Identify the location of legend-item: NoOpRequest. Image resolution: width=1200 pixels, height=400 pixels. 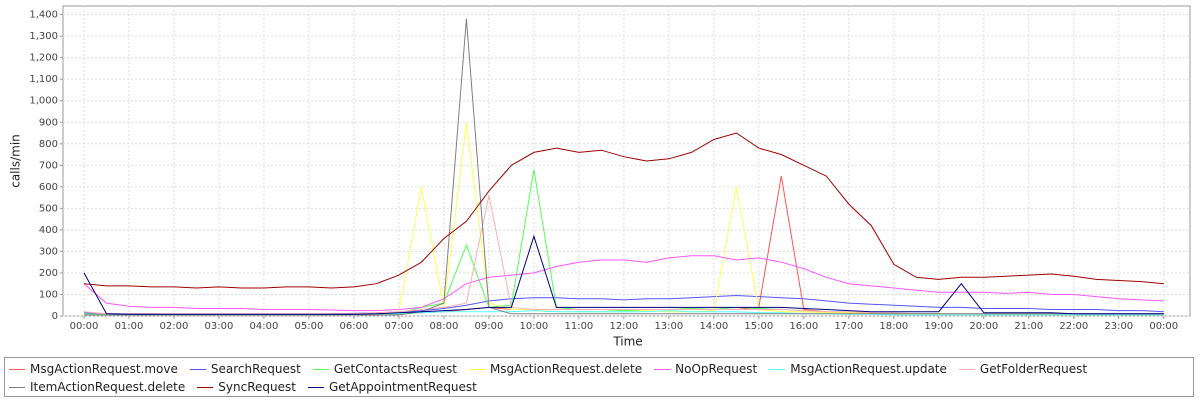
(705, 369).